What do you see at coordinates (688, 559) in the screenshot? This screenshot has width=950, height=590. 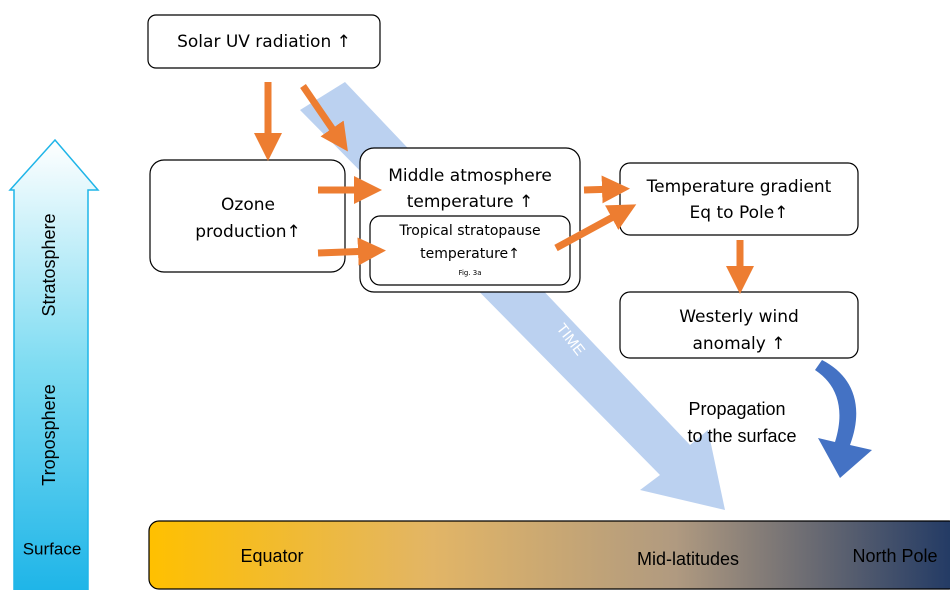 I see `midlat-label: Mid-latitudes` at bounding box center [688, 559].